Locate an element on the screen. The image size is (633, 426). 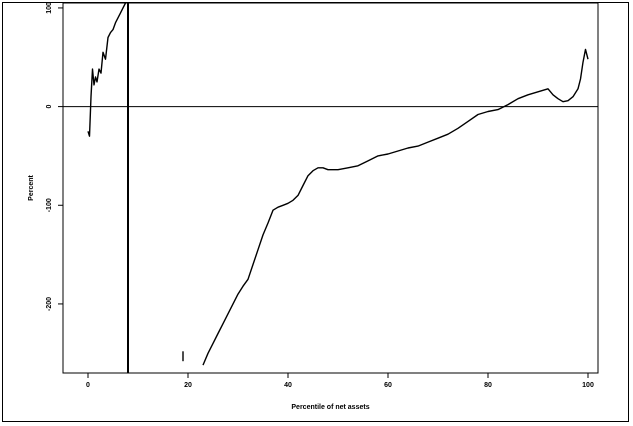
x-tick-label: 60 is located at coordinates (388, 385).